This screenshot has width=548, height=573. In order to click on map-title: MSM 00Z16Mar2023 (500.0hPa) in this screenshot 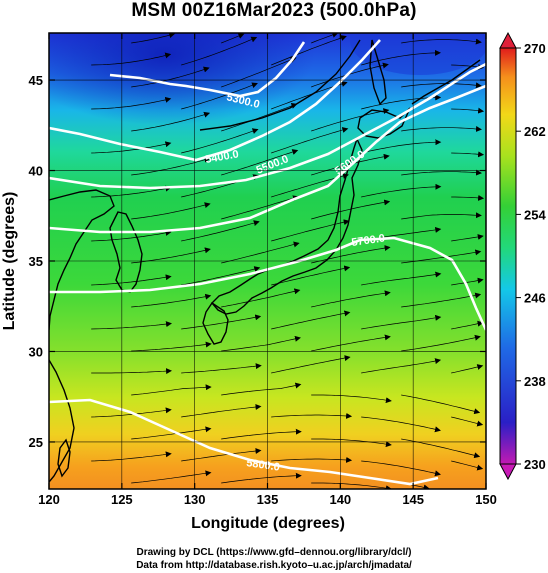, I will do `click(274, 10)`.